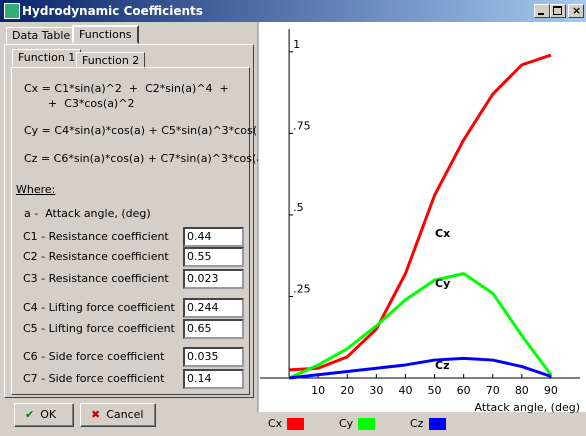 This screenshot has width=586, height=436. I want to click on x-tick-label: 60, so click(464, 390).